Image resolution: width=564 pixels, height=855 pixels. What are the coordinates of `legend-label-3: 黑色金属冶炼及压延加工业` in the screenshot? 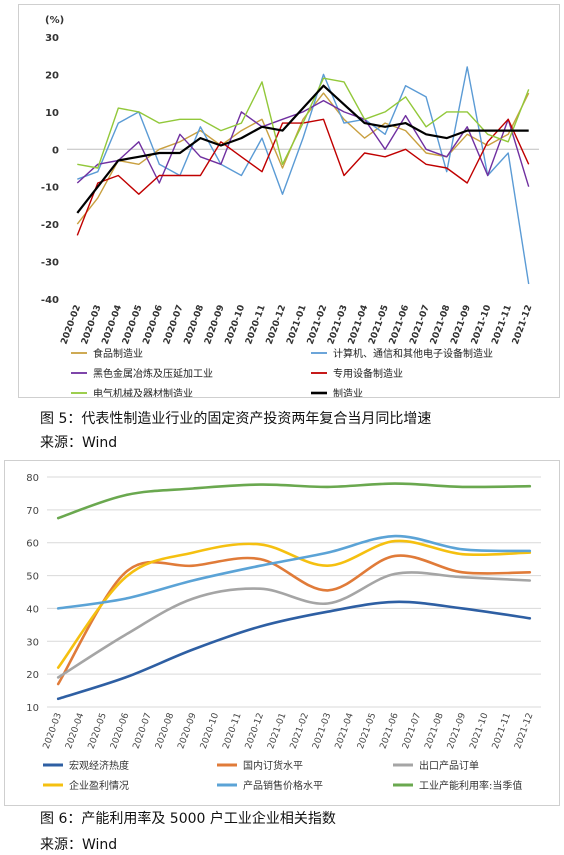 It's located at (153, 373).